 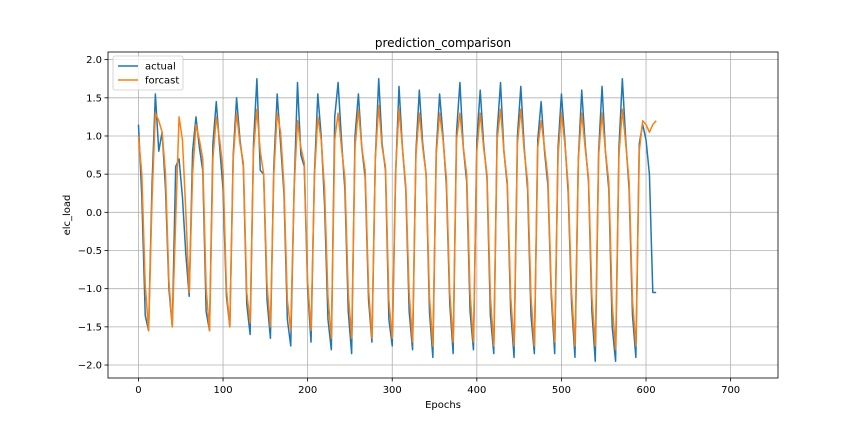 What do you see at coordinates (90, 251) in the screenshot?
I see `y-tick-label: −0.5` at bounding box center [90, 251].